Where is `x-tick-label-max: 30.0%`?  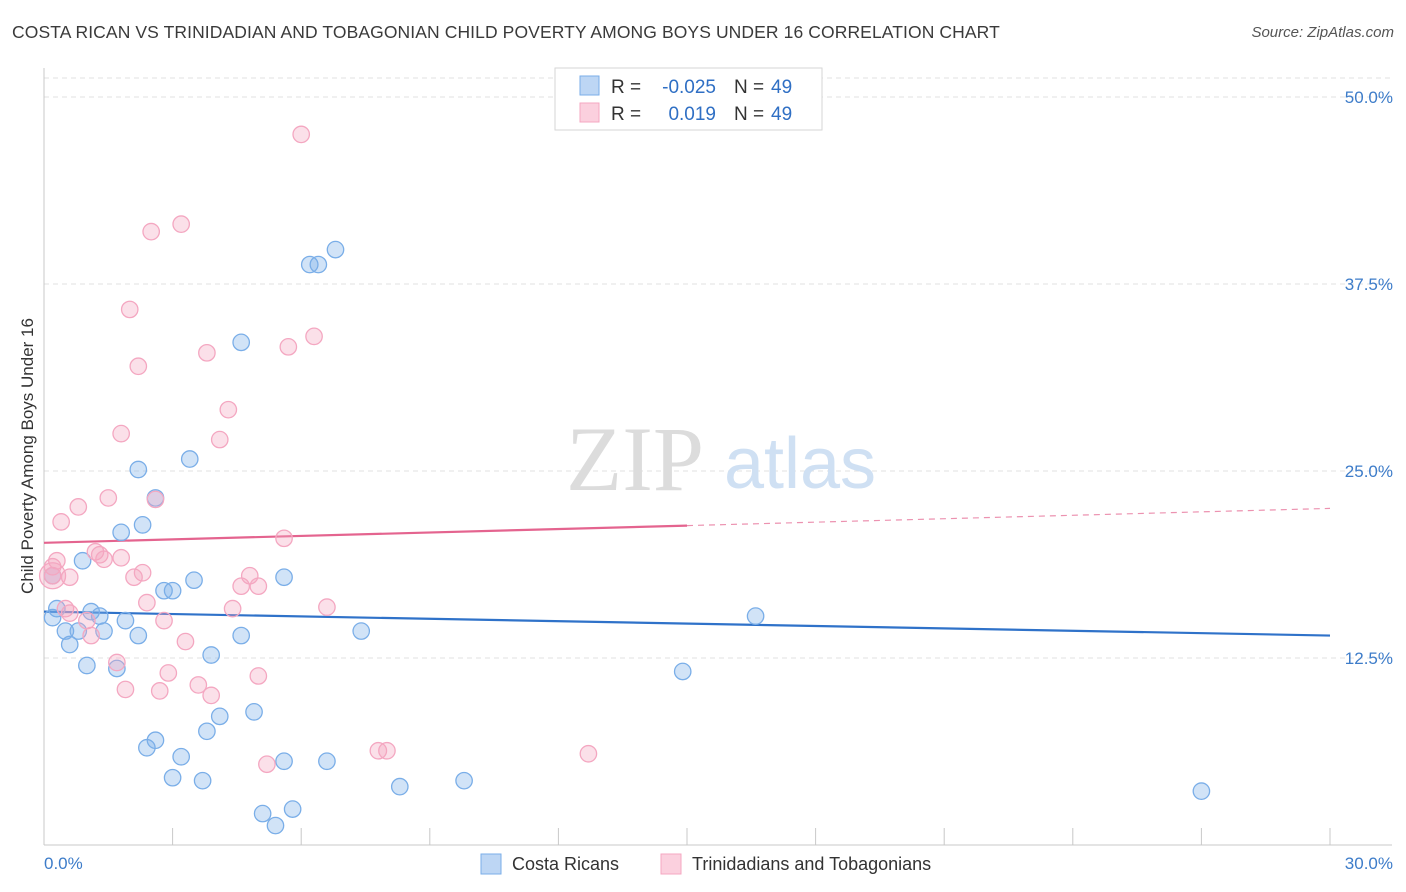 x-tick-label-max: 30.0% is located at coordinates (1369, 863).